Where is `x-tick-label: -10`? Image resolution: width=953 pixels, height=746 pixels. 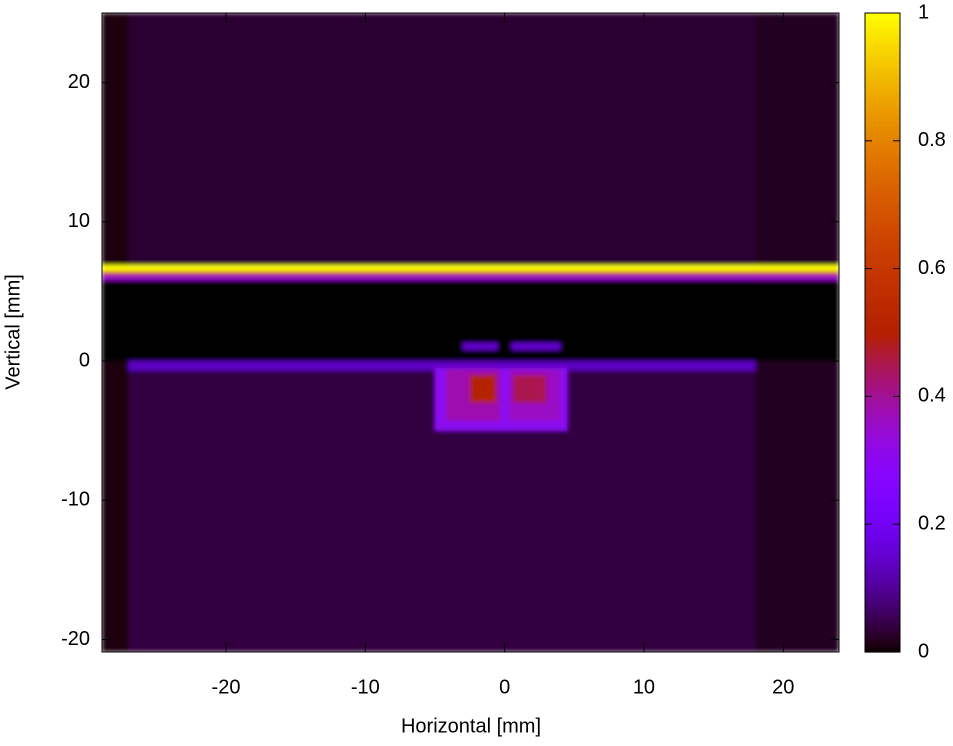 x-tick-label: -10 is located at coordinates (365, 687).